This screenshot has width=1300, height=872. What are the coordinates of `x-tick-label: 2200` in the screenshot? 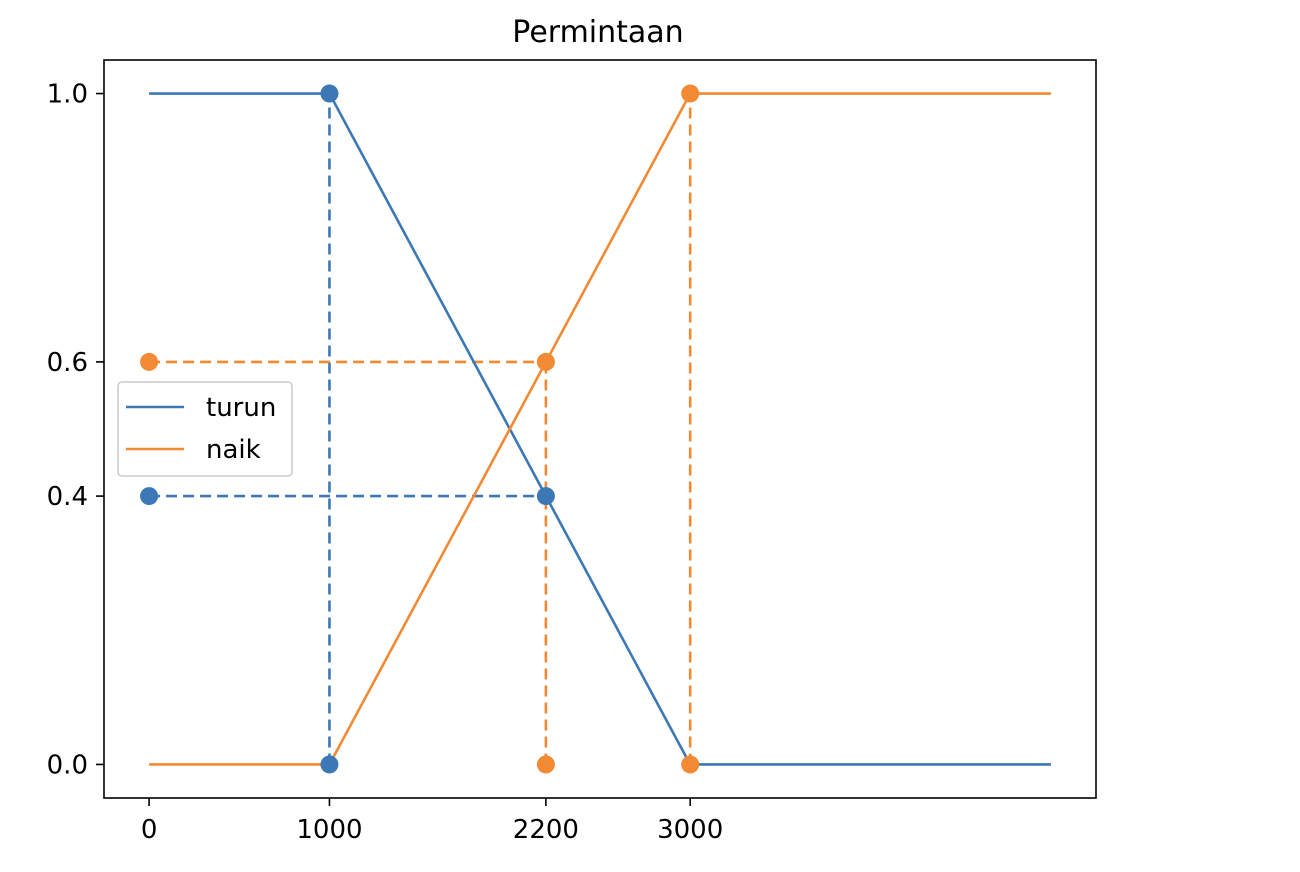 It's located at (546, 830).